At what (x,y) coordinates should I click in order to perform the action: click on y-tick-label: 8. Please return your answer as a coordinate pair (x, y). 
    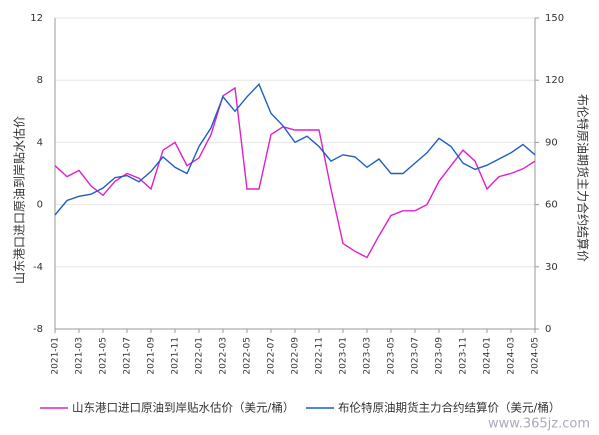
    Looking at the image, I should click on (40, 80).